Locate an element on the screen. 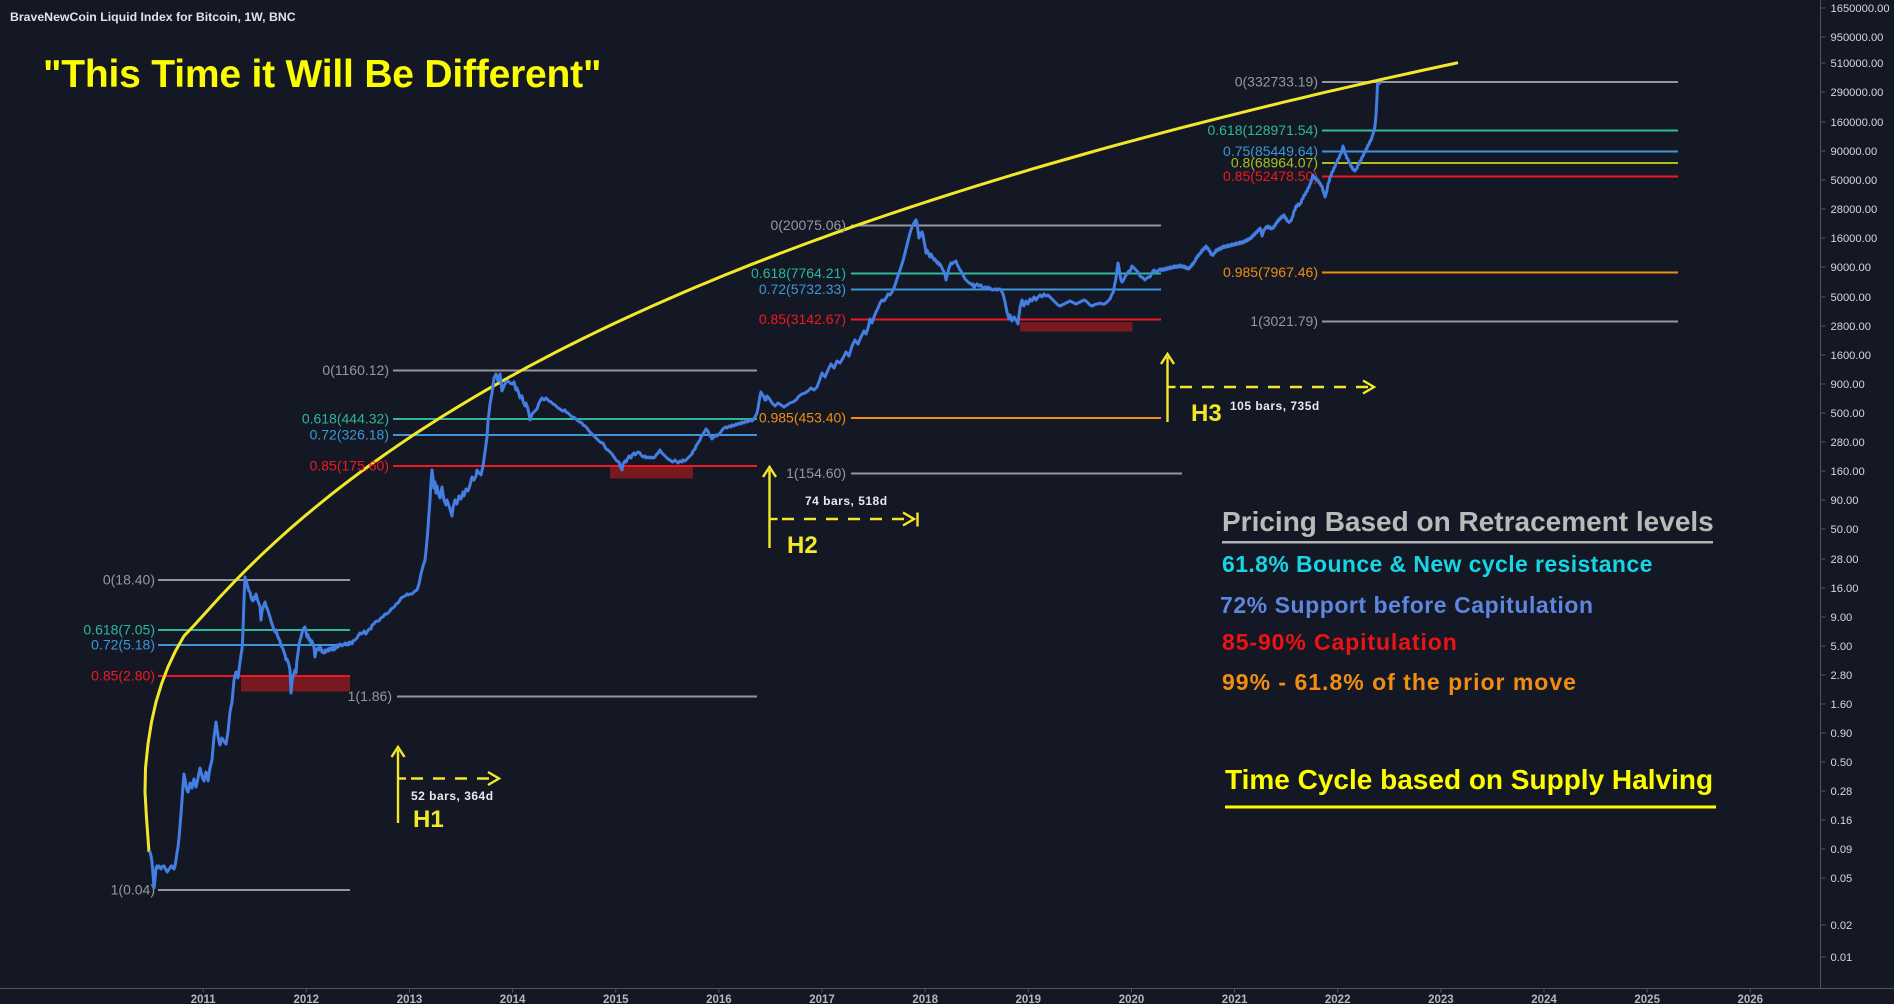 The width and height of the screenshot is (1894, 1004). svg-text: 2014 is located at coordinates (513, 999).